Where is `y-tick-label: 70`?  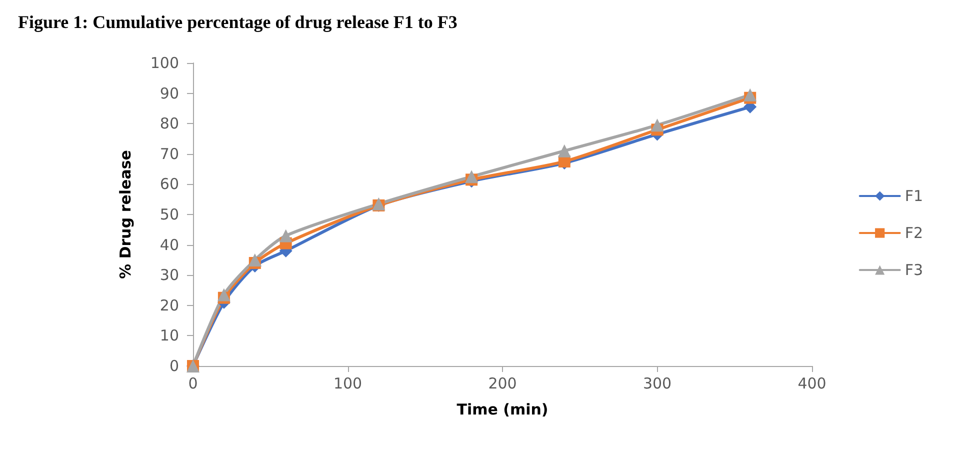
y-tick-label: 70 is located at coordinates (169, 153).